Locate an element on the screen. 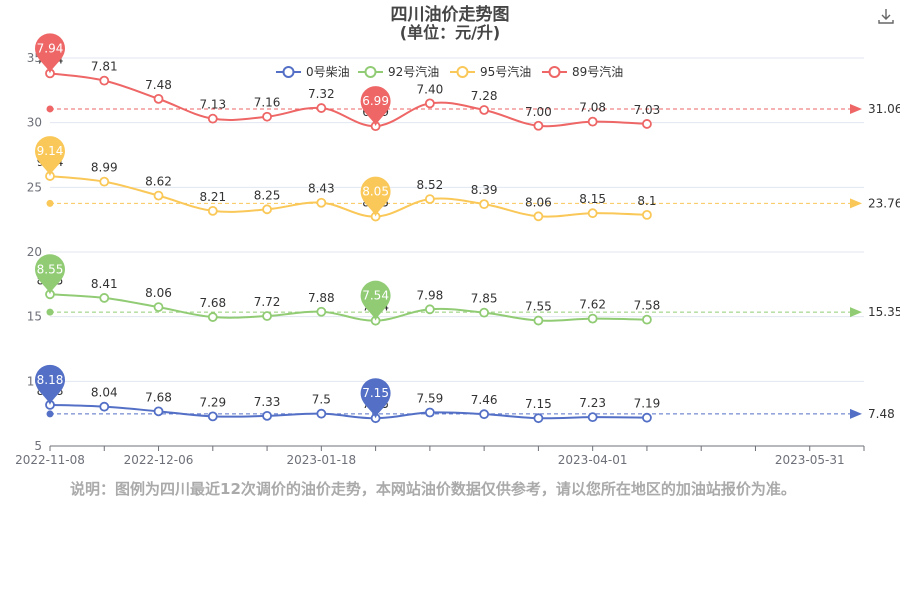  data-label: 7.5 is located at coordinates (321, 400).